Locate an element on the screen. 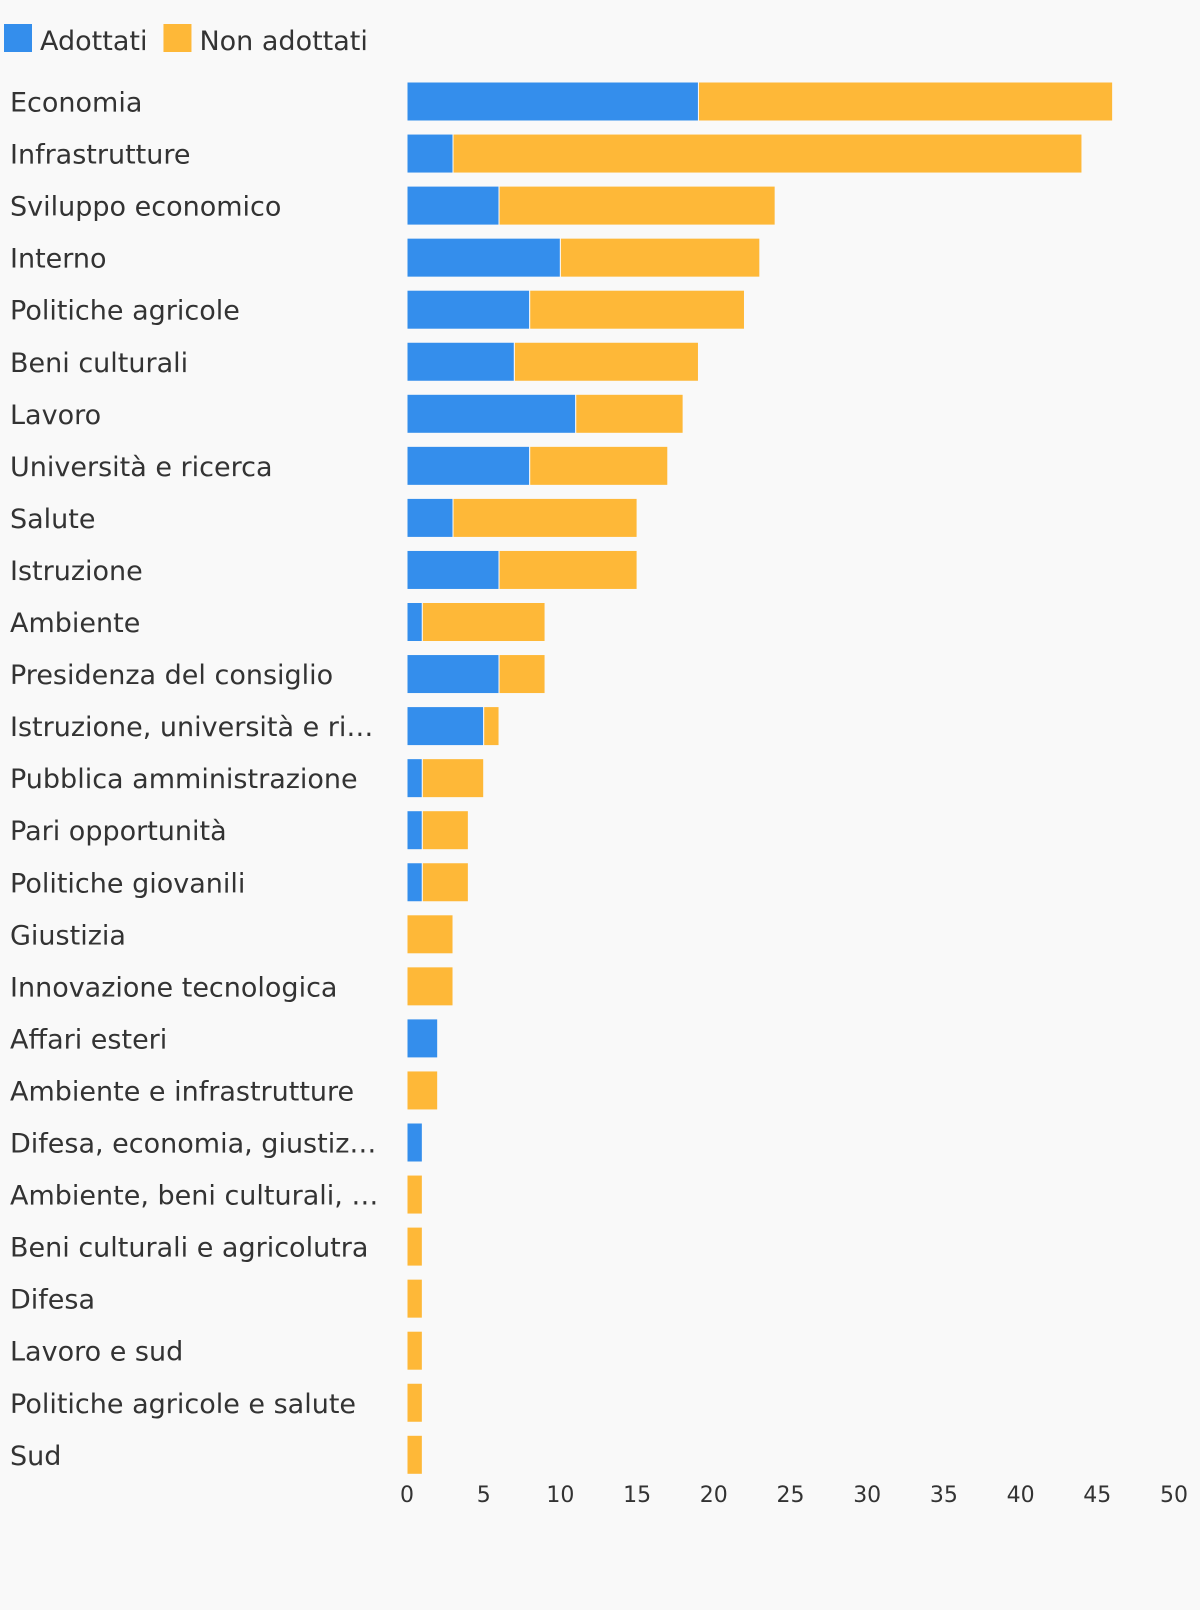 Image resolution: width=1200 pixels, height=1610 pixels. category-label: Giustizia is located at coordinates (68, 935).